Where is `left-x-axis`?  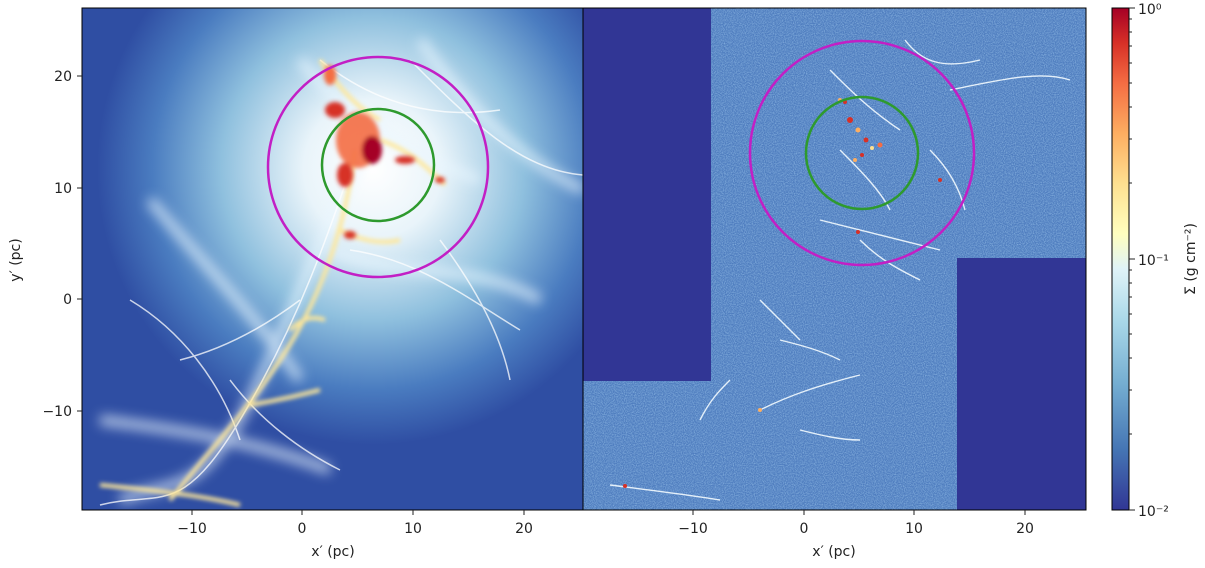 left-x-axis is located at coordinates (358, 512).